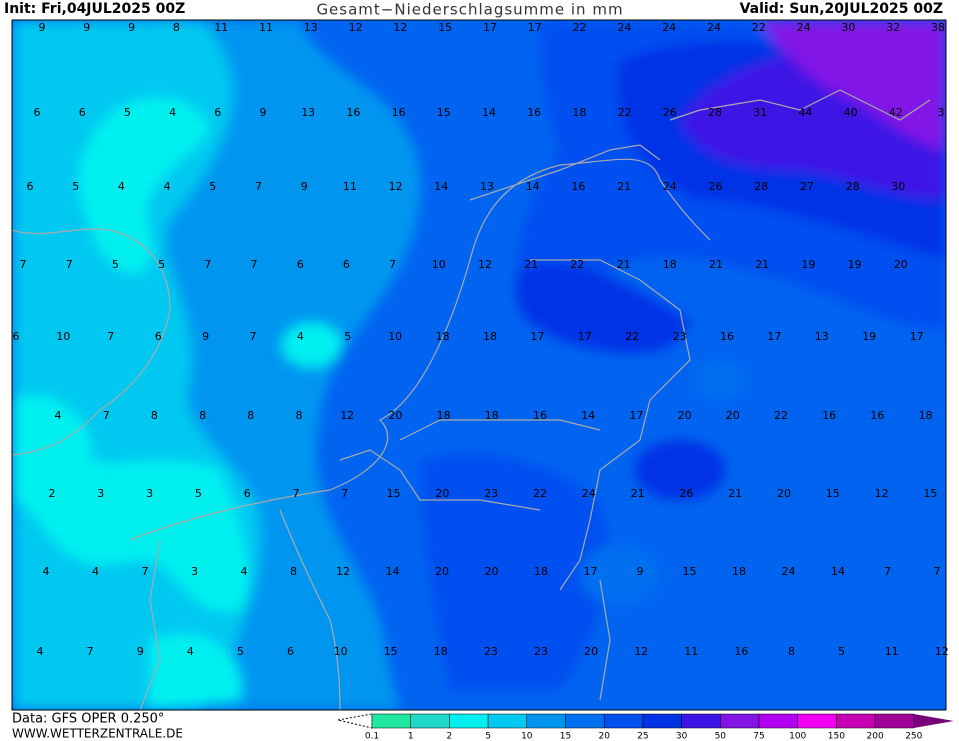 The height and width of the screenshot is (741, 959). I want to click on grid-value: 10, so click(63, 336).